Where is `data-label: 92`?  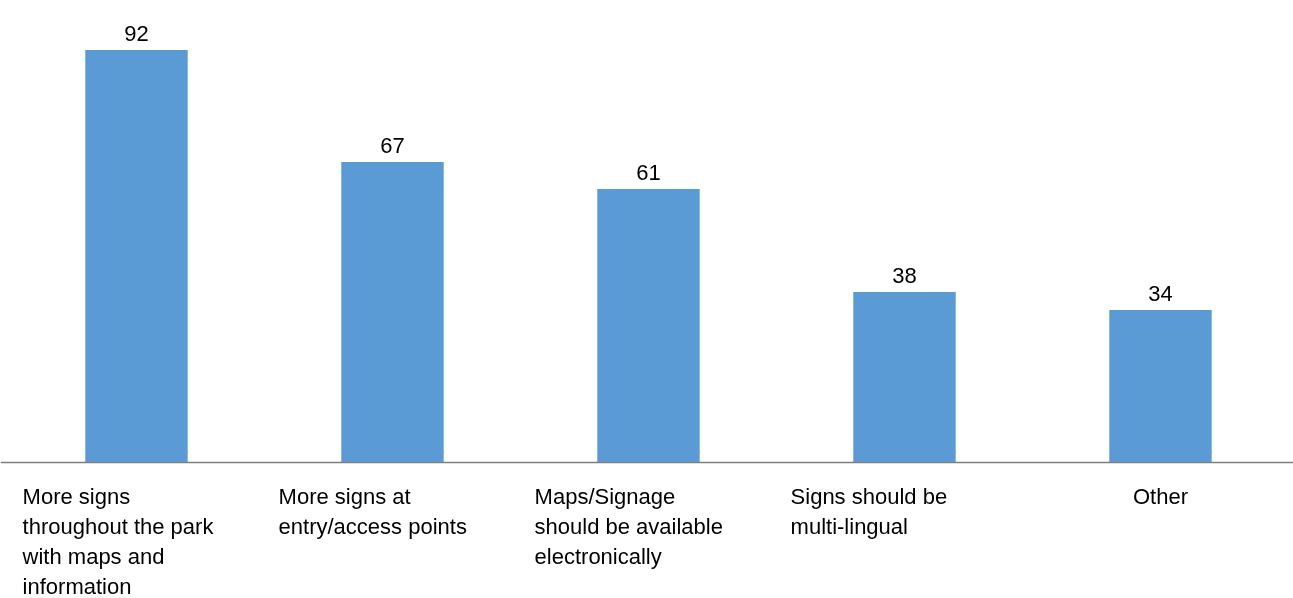 data-label: 92 is located at coordinates (136, 33).